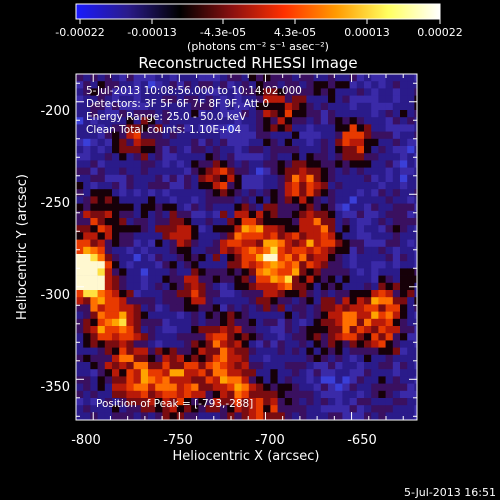 The image size is (500, 500). I want to click on info-energy-range: Energy Range: 25.0 - 50.0 keV, so click(166, 117).